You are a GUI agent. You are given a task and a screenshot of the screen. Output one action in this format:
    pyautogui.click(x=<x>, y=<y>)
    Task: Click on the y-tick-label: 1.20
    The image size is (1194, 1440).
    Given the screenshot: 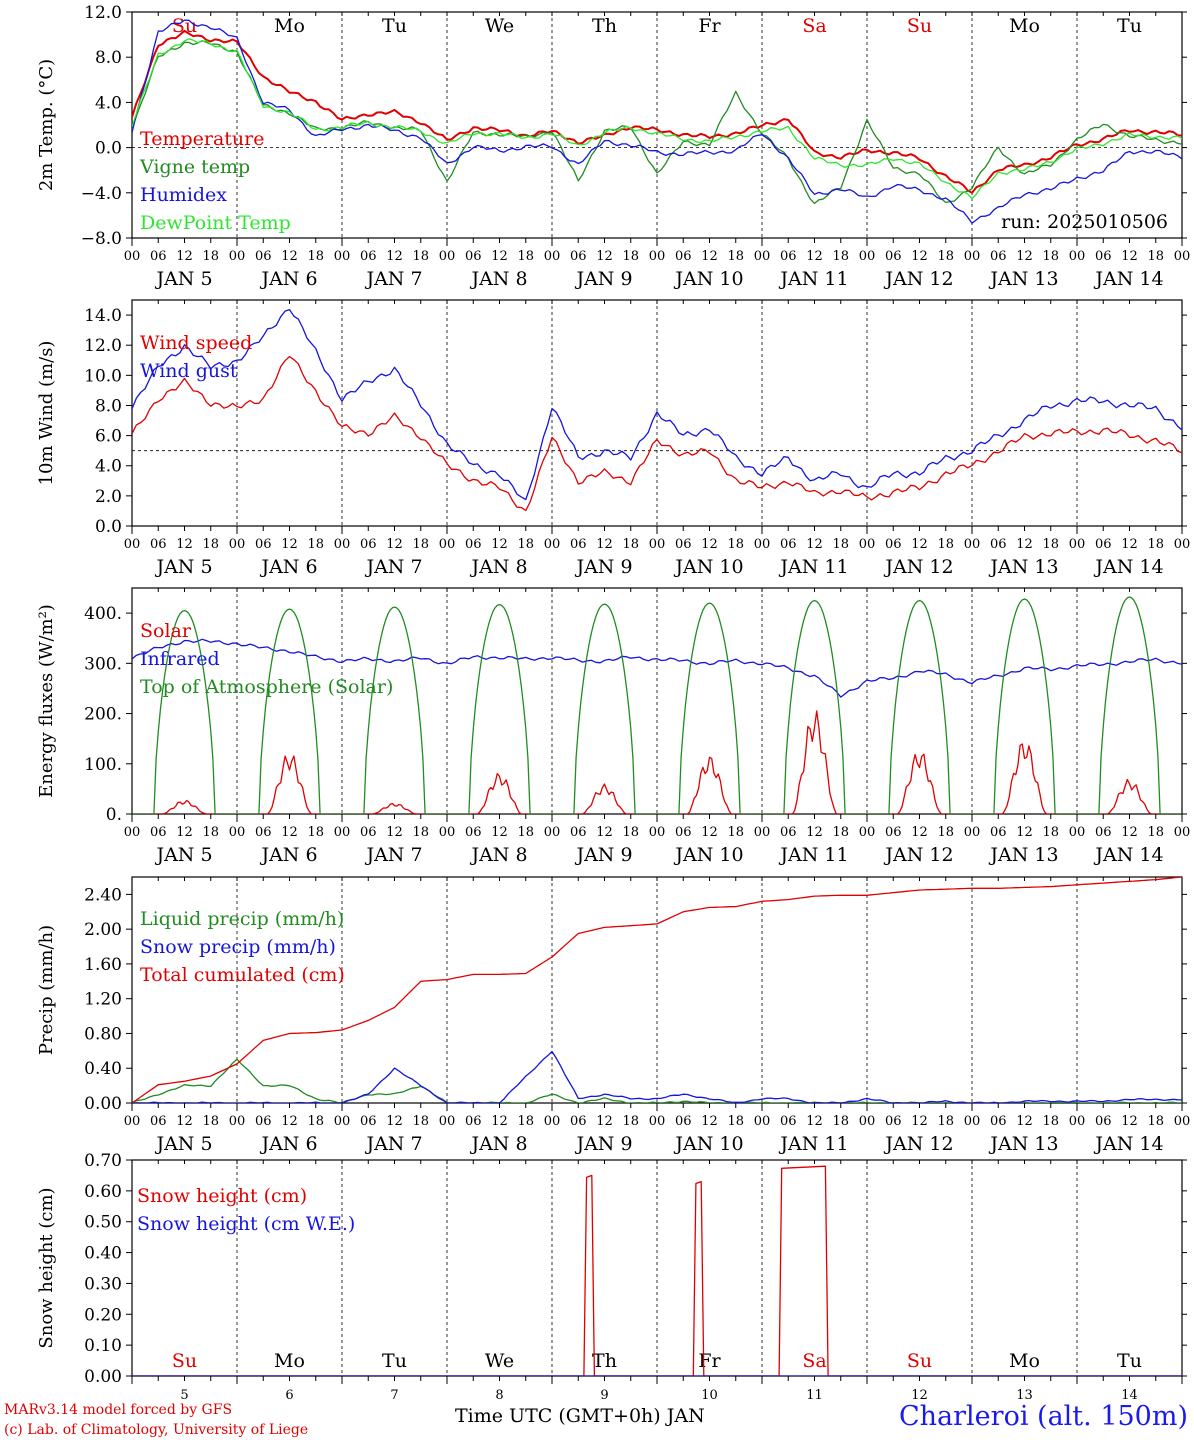 What is the action you would take?
    pyautogui.click(x=103, y=1000)
    